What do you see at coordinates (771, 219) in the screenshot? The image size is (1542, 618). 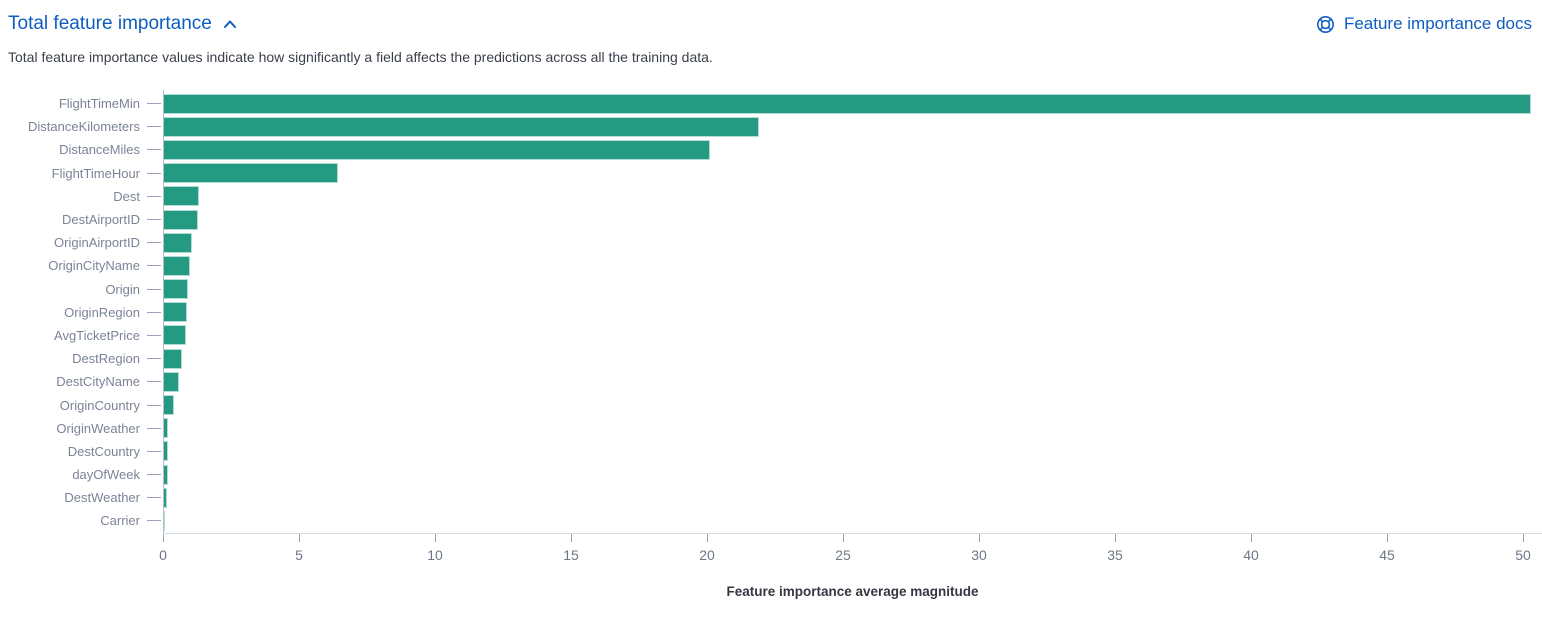 I see `chart-row: DestAirportID` at bounding box center [771, 219].